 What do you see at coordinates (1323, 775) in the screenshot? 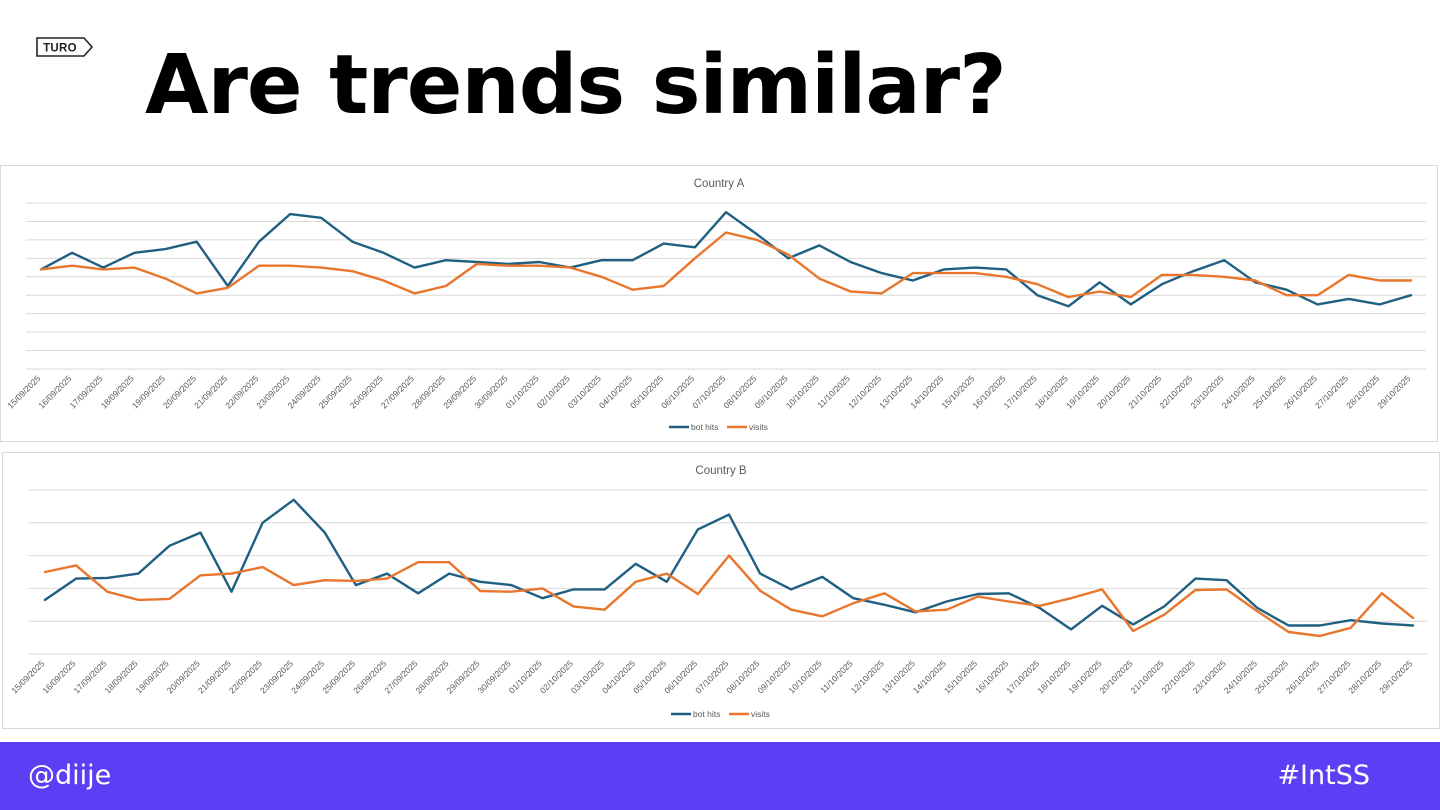
I see `footer-hashtag: #IntSS` at bounding box center [1323, 775].